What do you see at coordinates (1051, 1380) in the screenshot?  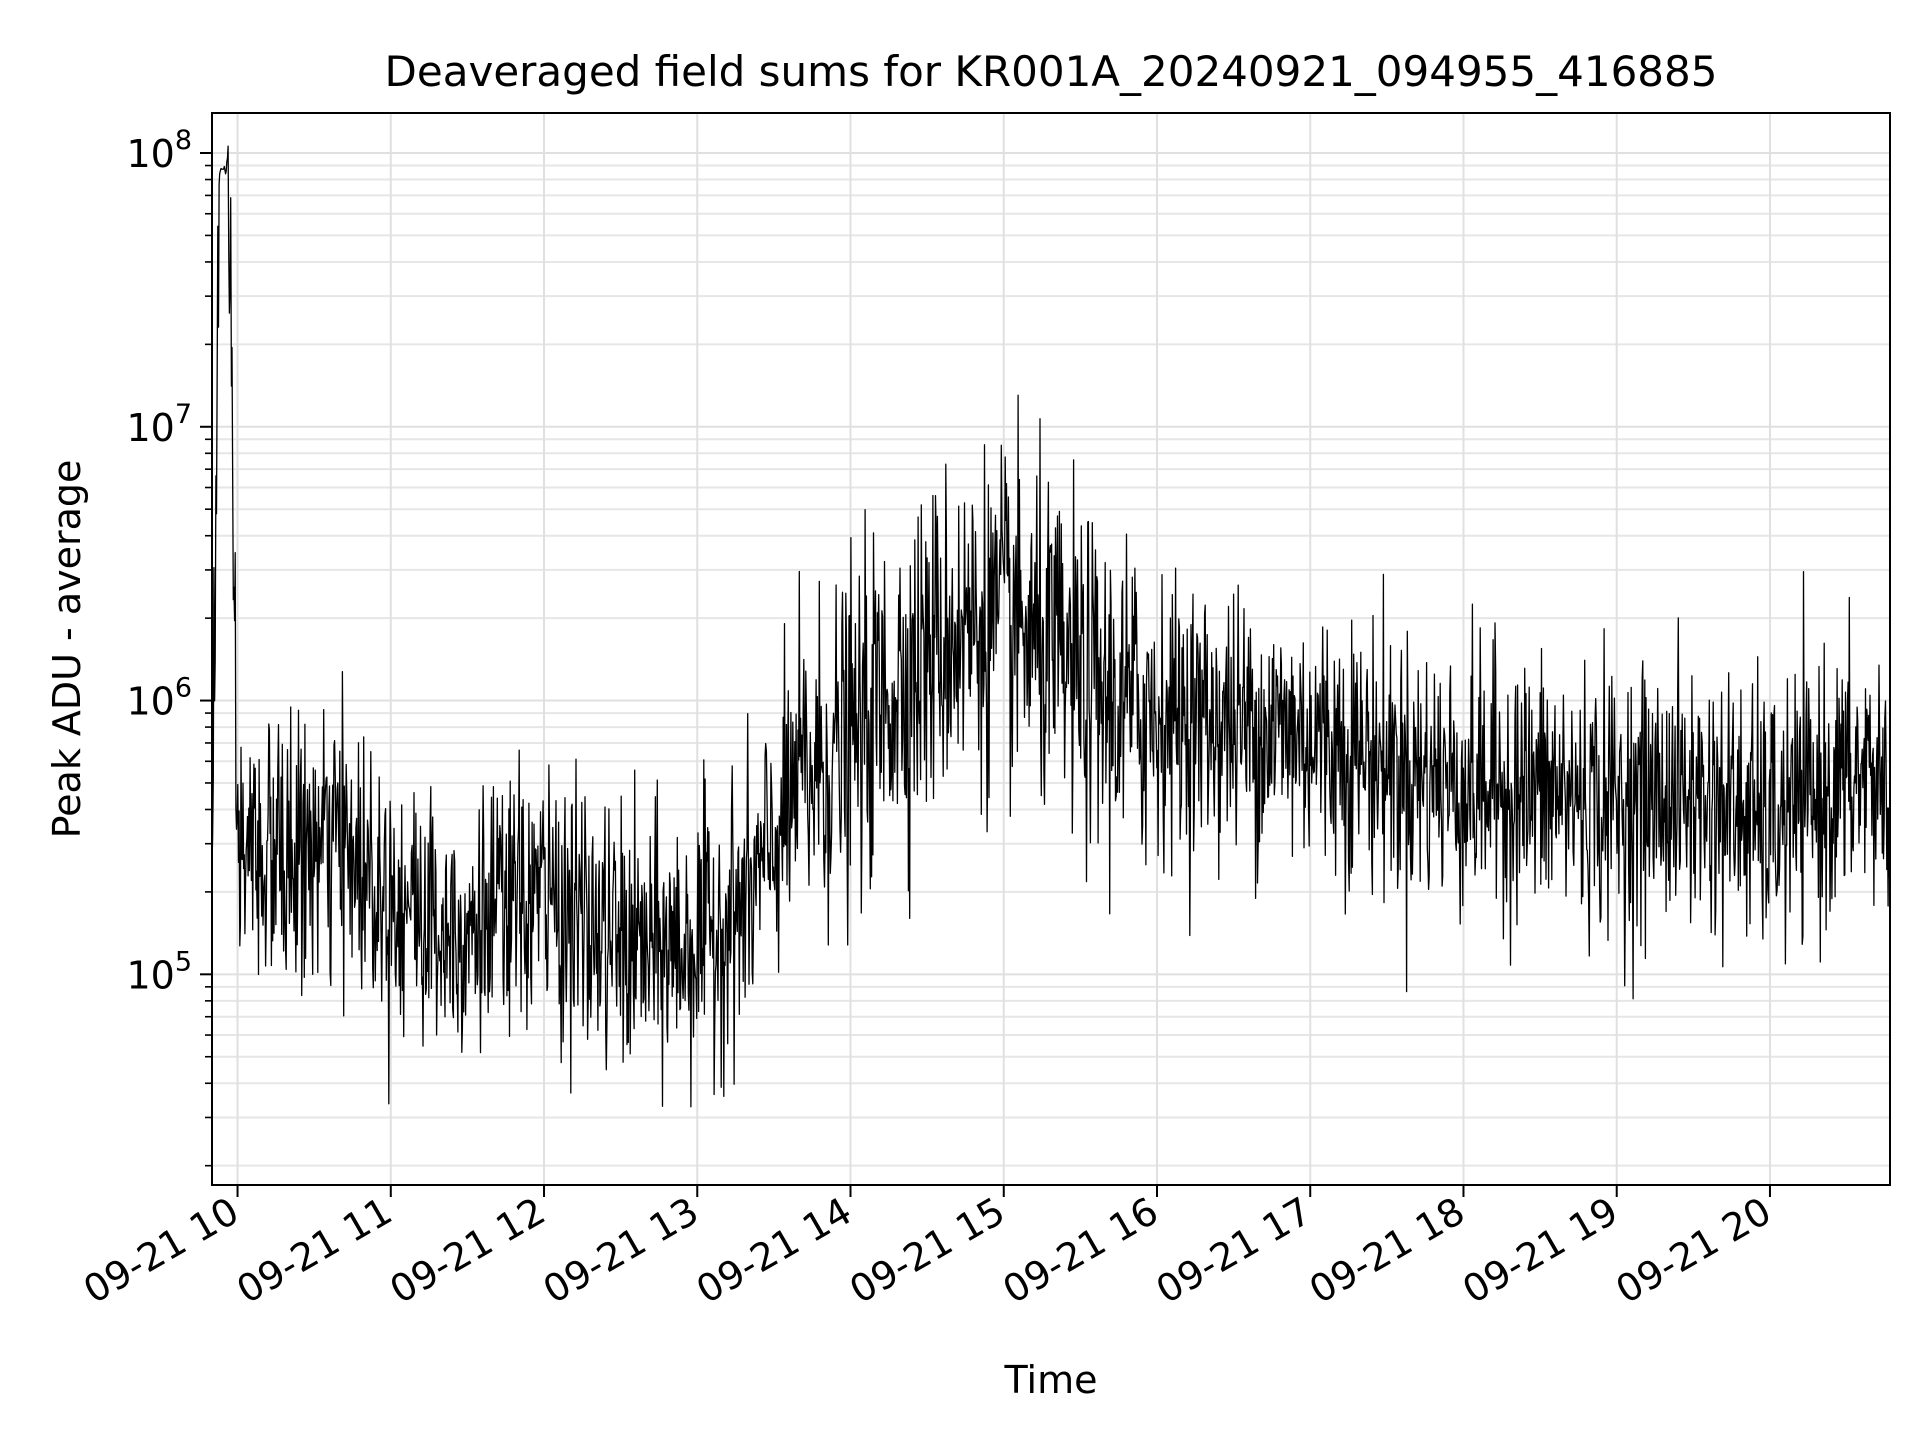 I see `x-axis-label: Time` at bounding box center [1051, 1380].